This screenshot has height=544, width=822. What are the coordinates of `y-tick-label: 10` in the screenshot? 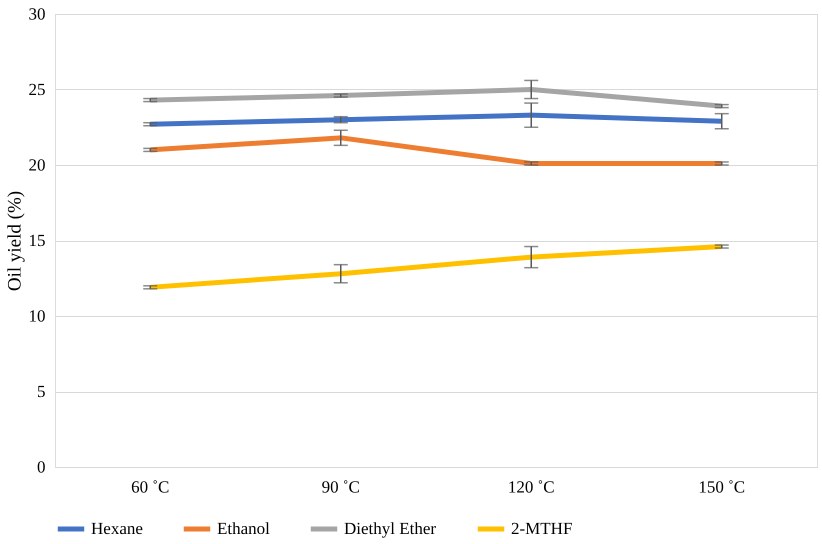 It's located at (37, 316).